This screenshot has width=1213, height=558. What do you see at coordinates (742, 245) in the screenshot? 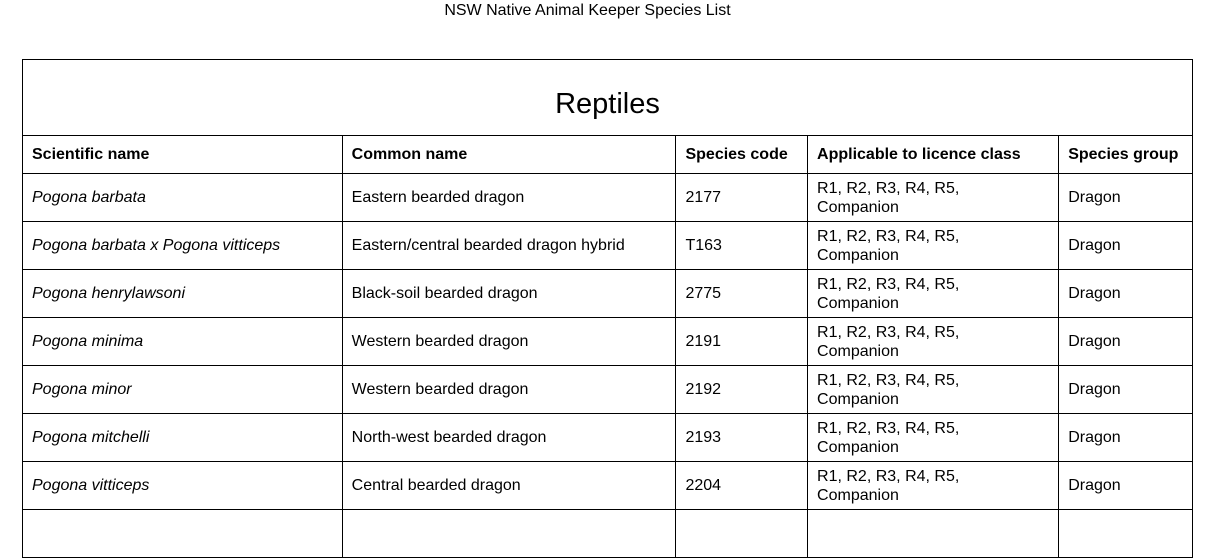
I see `species-code-cell: T163` at bounding box center [742, 245].